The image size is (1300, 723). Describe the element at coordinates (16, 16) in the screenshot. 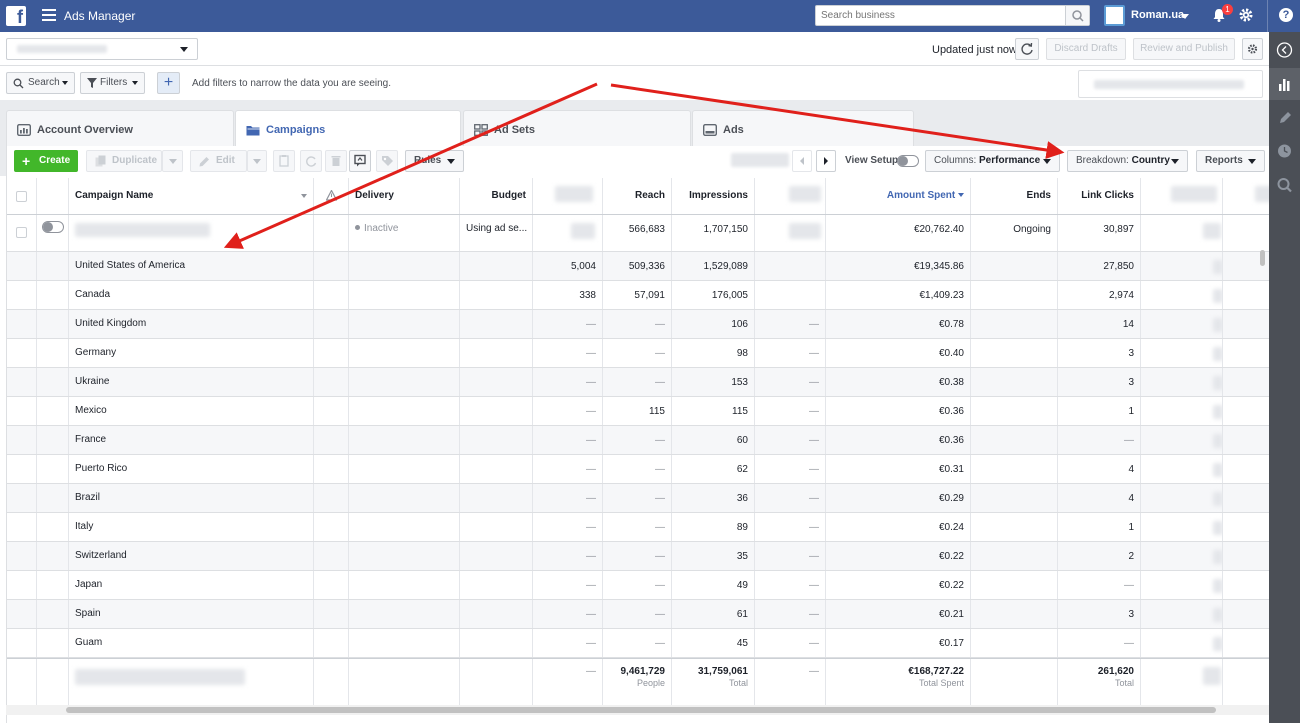

I see `facebook-logo-icon: f` at that location.